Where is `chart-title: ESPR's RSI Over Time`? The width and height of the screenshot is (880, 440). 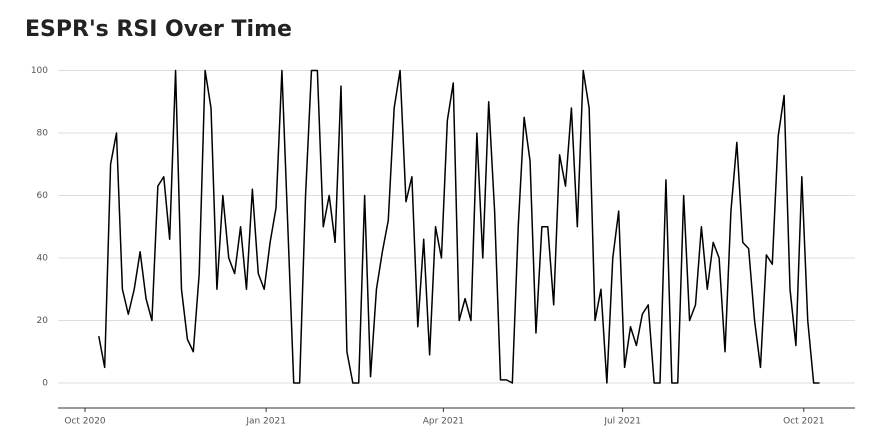
chart-title: ESPR's RSI Over Time is located at coordinates (158, 29).